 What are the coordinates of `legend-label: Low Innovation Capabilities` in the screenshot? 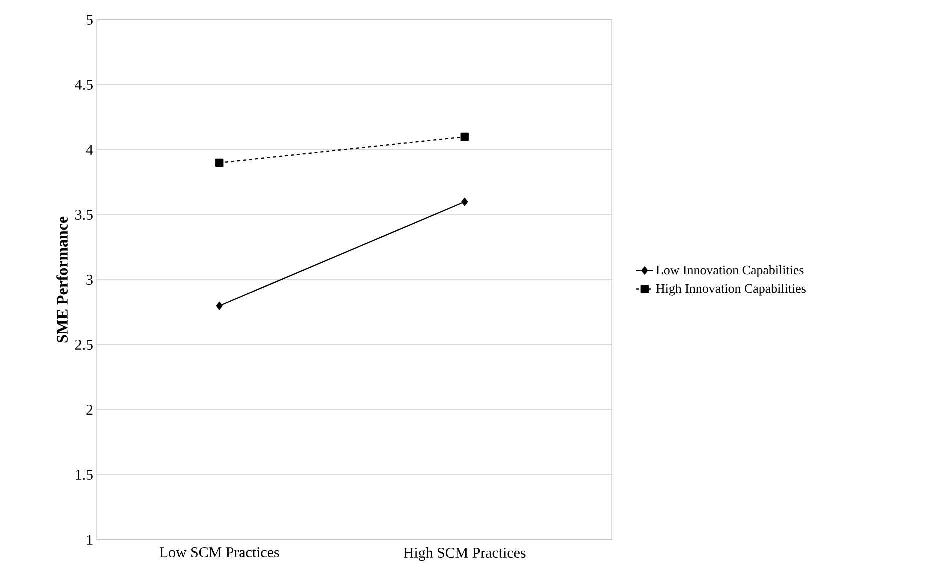 It's located at (730, 272).